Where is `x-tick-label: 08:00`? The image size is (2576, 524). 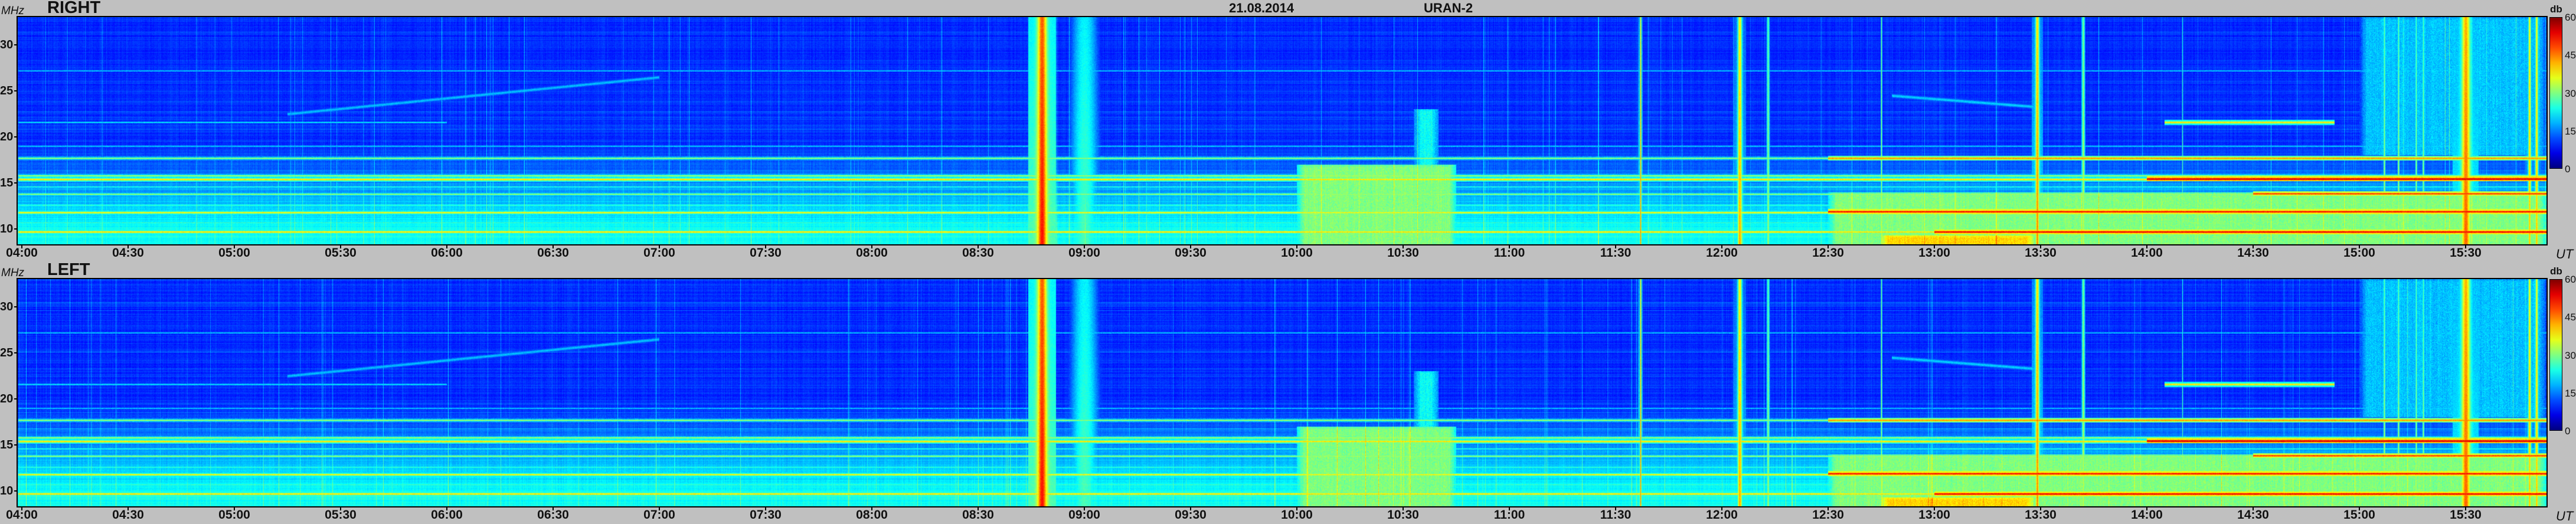 x-tick-label: 08:00 is located at coordinates (872, 253).